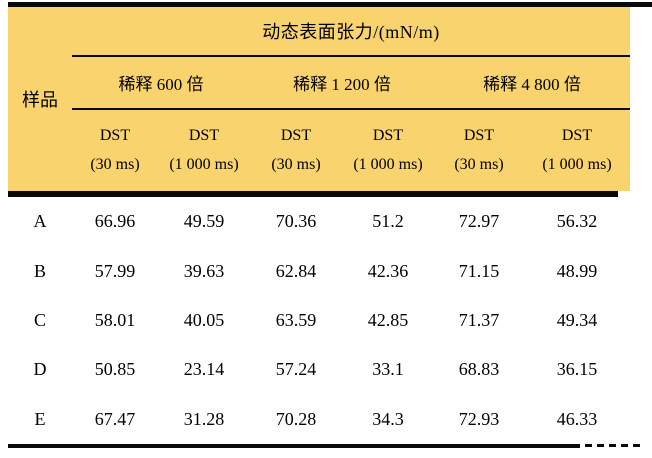  Describe the element at coordinates (296, 369) in the screenshot. I see `cell: 57.24` at that location.